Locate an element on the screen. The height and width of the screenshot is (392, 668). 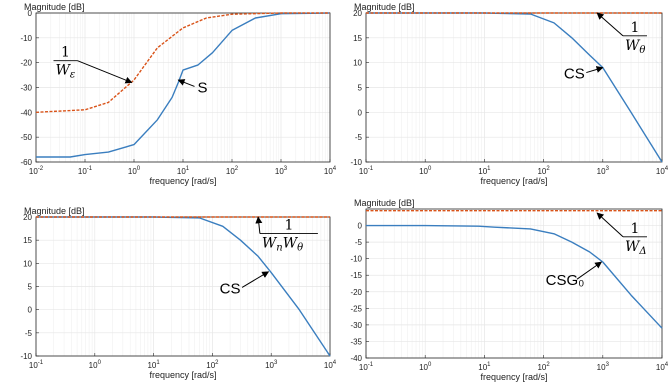
fraction-denominator: Wε is located at coordinates (66, 72).